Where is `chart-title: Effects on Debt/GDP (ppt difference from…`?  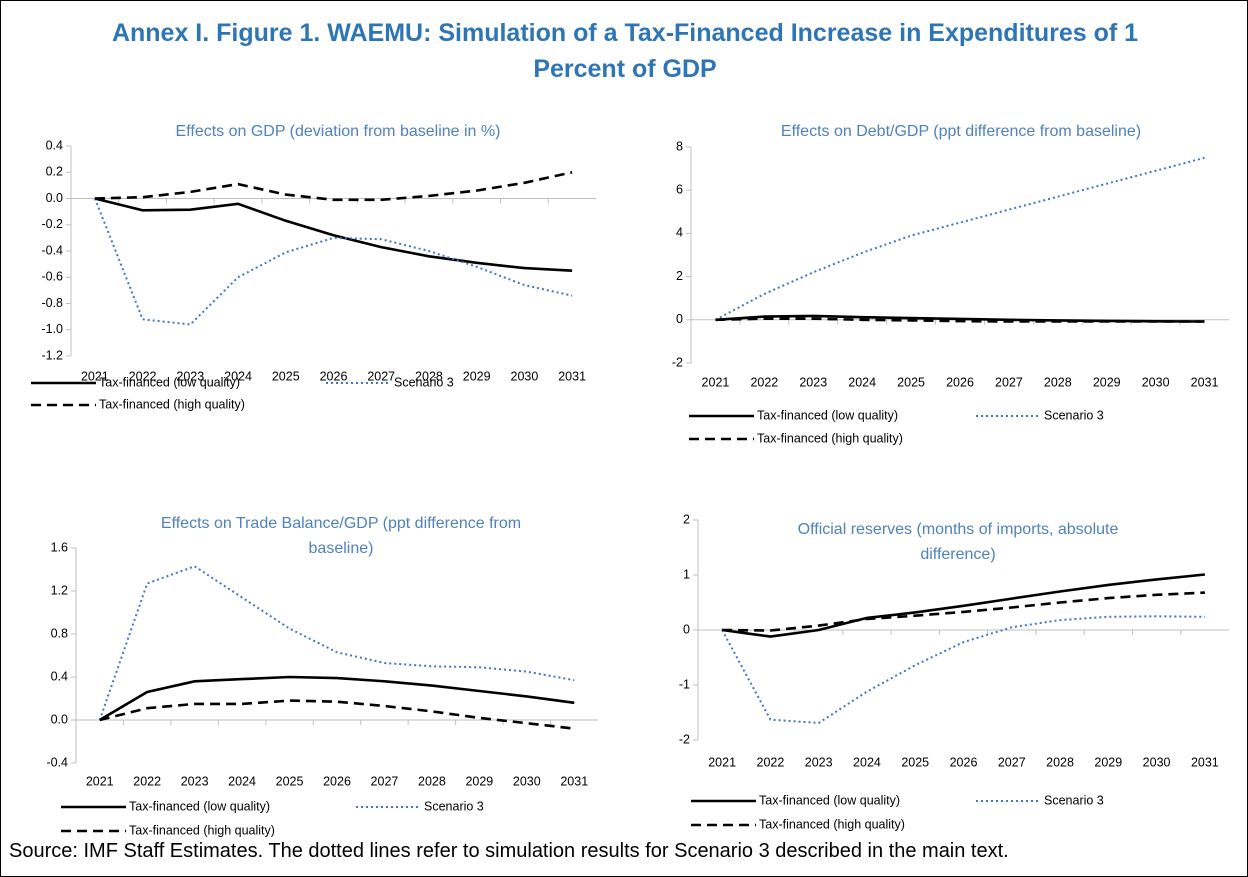
chart-title: Effects on Debt/GDP (ppt difference from… is located at coordinates (961, 131).